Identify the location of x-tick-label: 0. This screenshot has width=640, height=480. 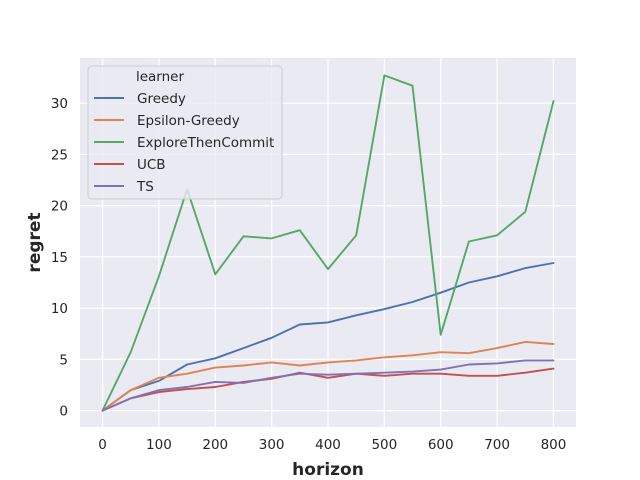
(102, 445).